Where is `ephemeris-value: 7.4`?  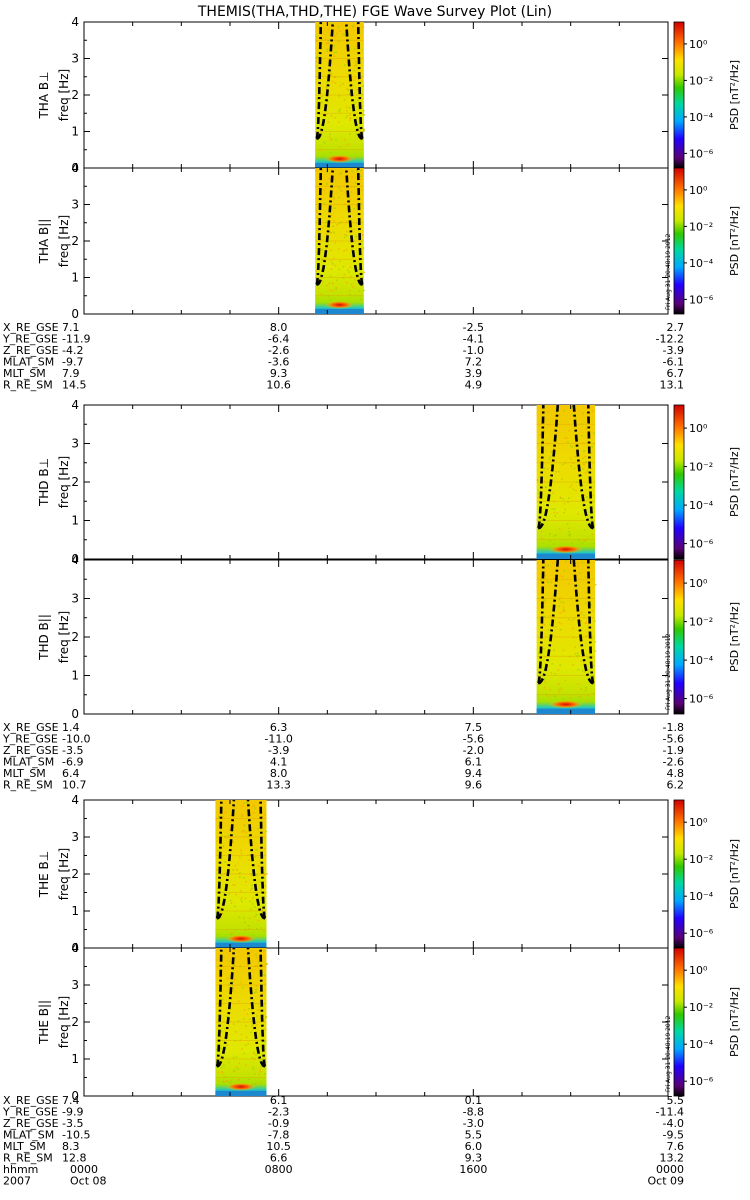
ephemeris-value: 7.4 is located at coordinates (71, 1100).